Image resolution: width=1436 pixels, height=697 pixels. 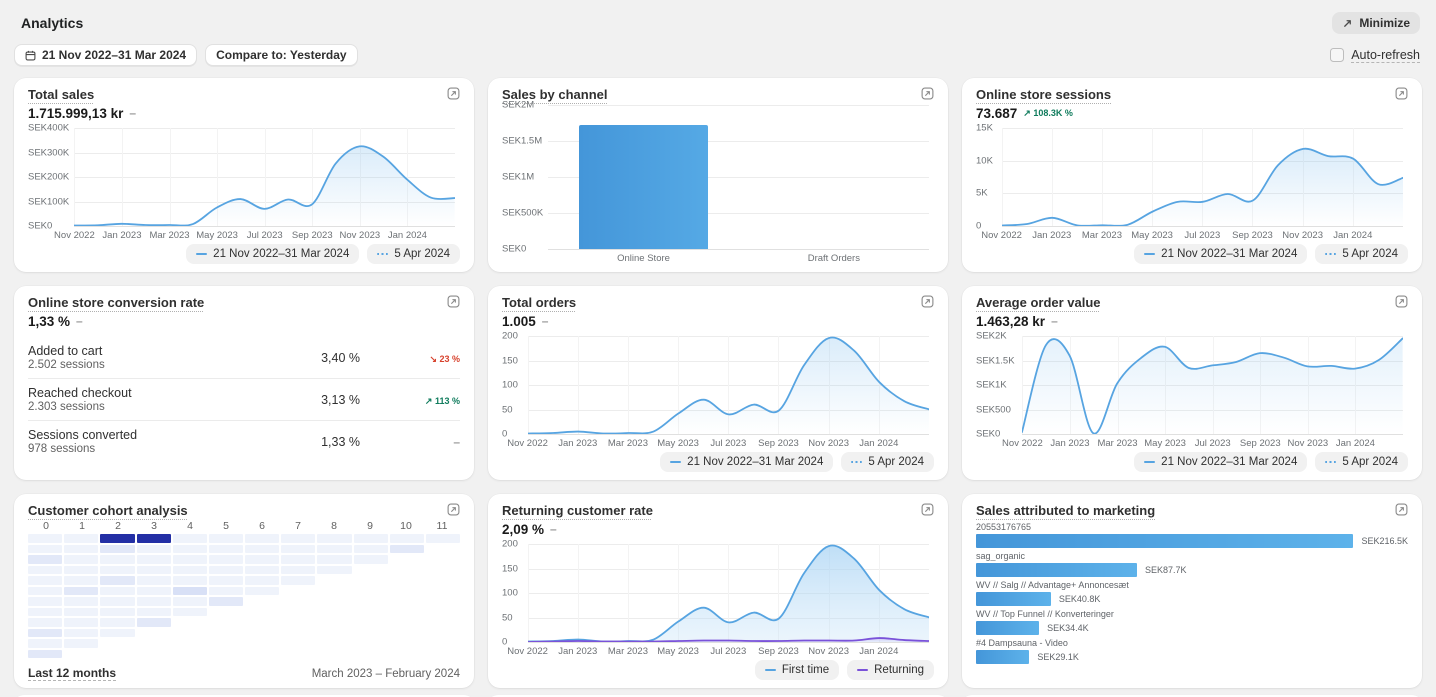 What do you see at coordinates (114, 55) in the screenshot?
I see `date-range-label: 21 Nov 2022–31 Mar 2024` at bounding box center [114, 55].